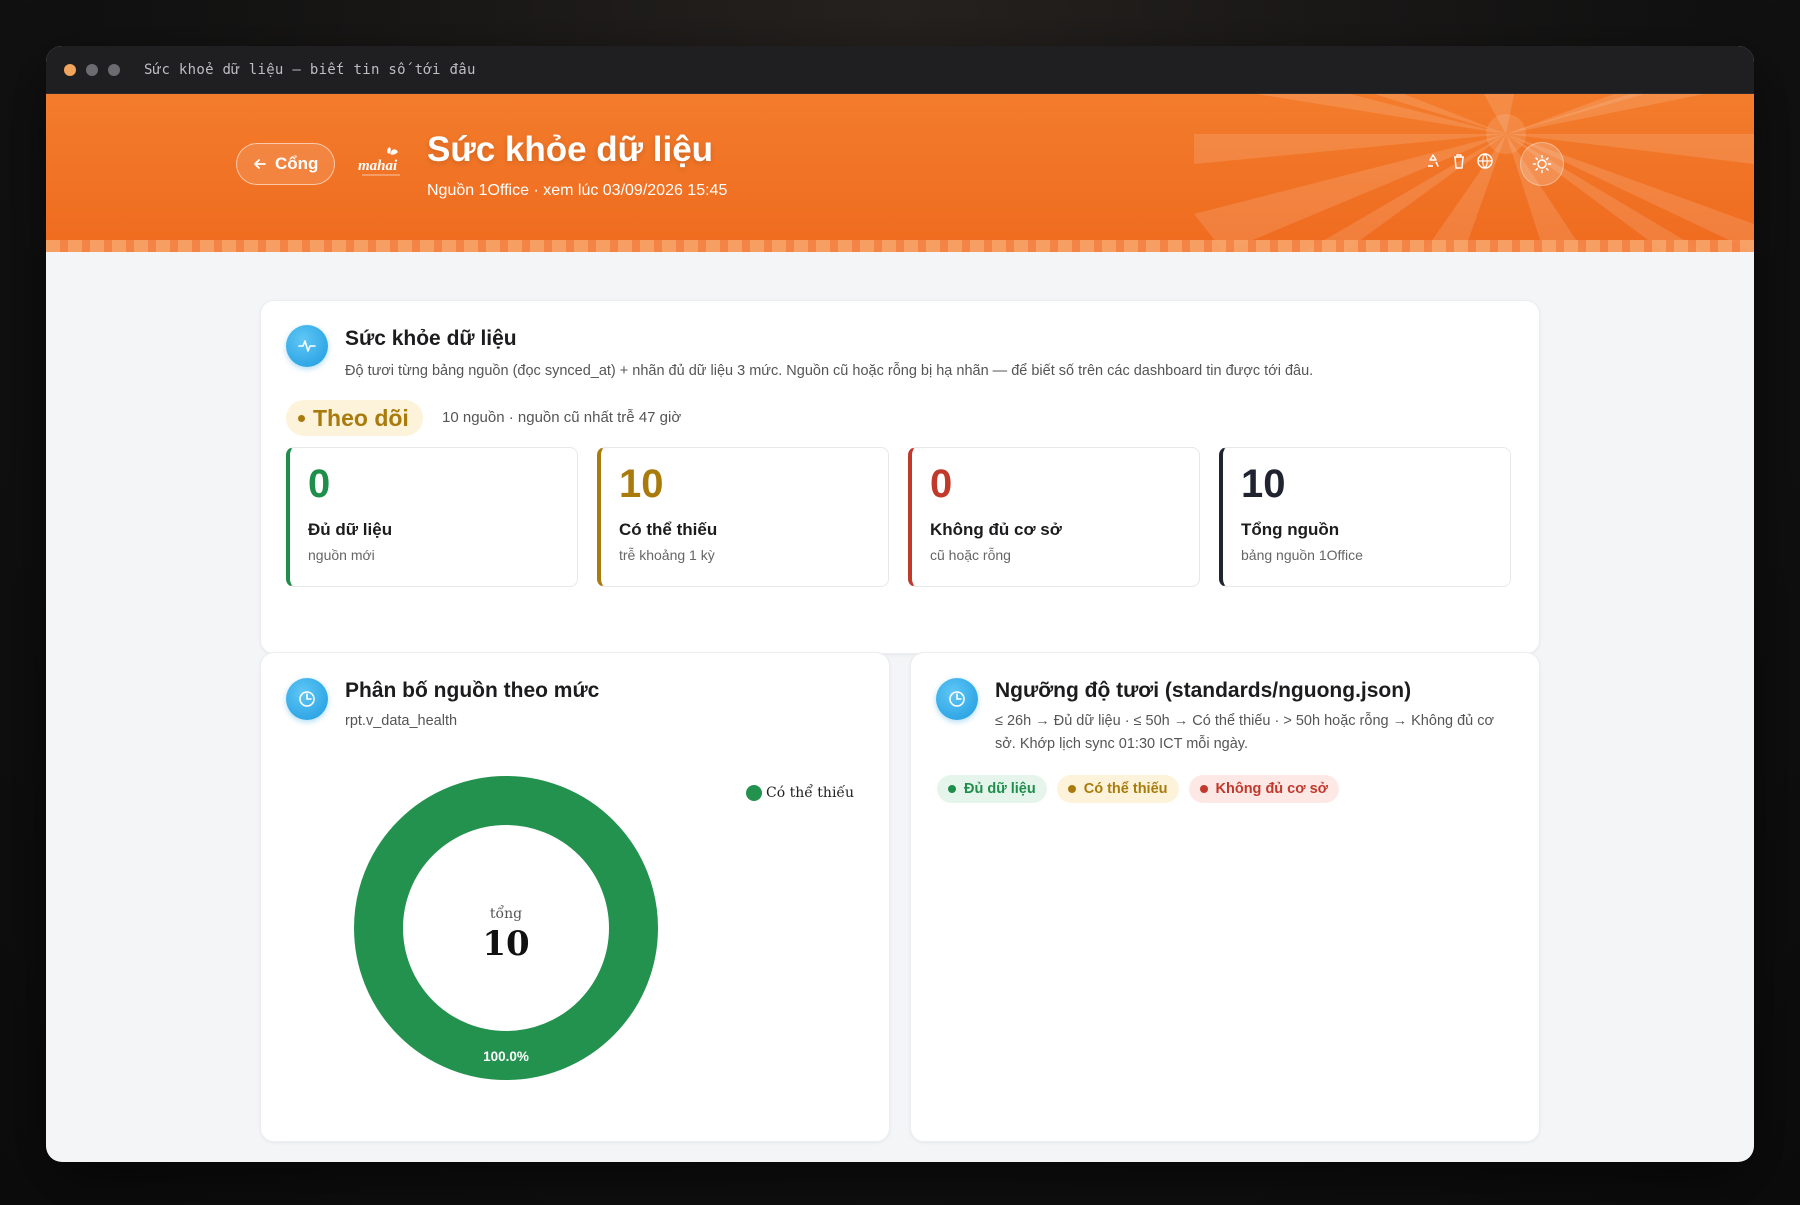  I want to click on status-dot, so click(301, 418).